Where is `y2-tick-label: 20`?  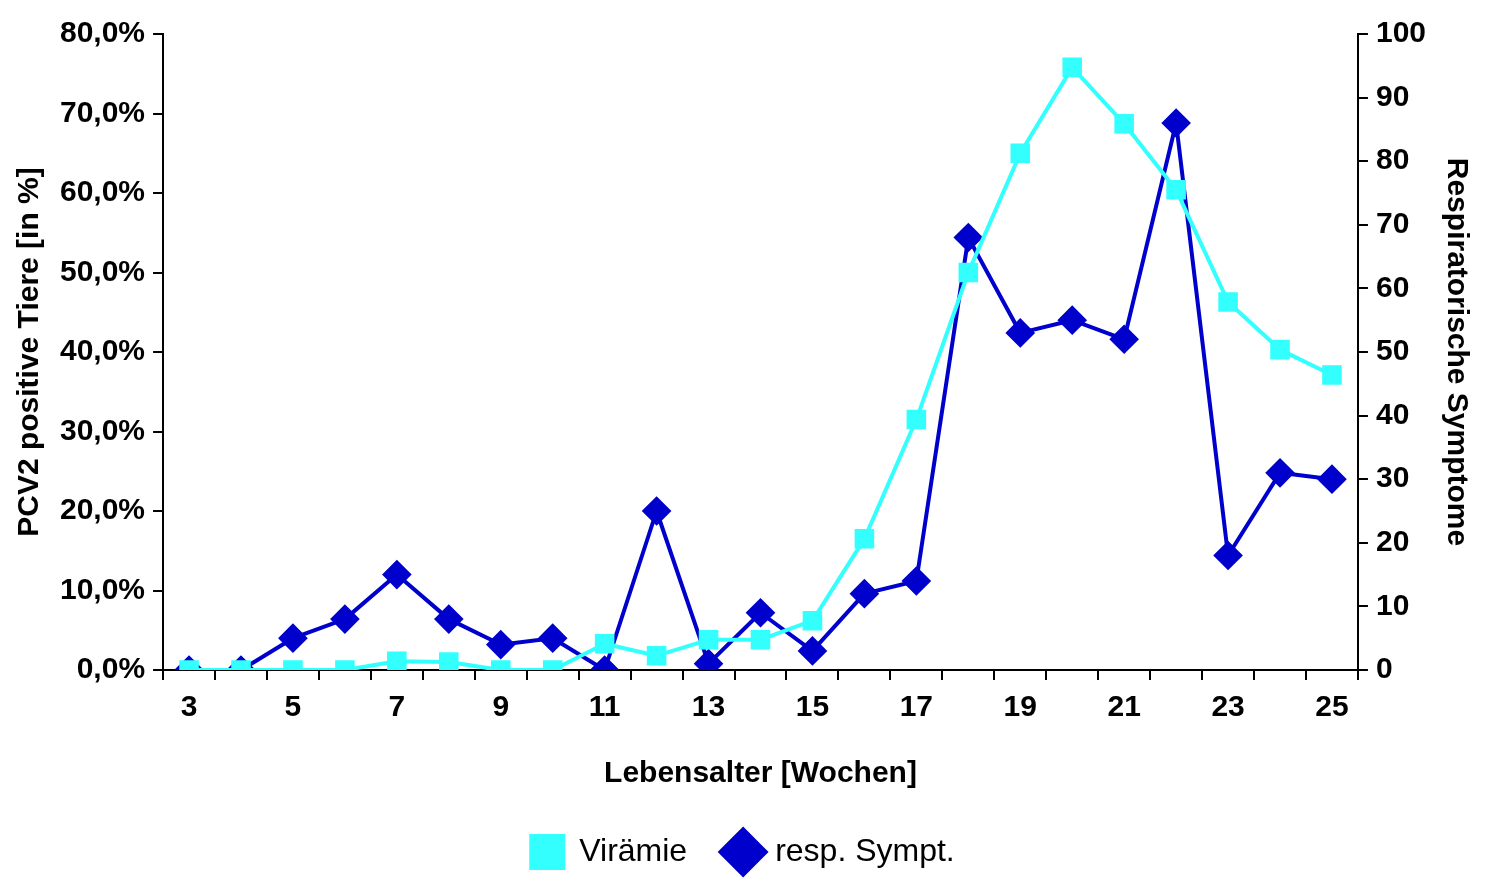 y2-tick-label: 20 is located at coordinates (1392, 541).